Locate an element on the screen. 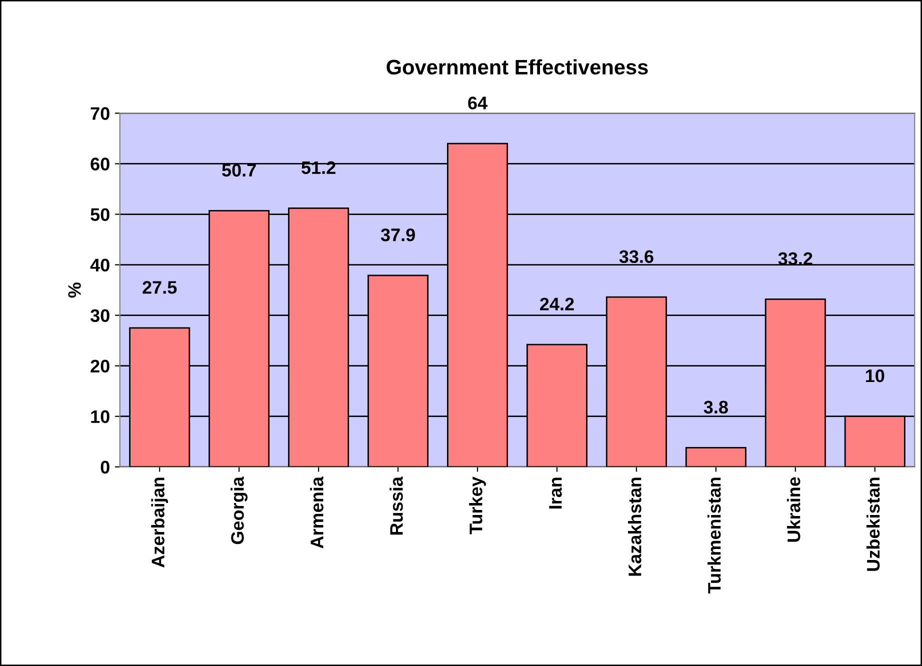 This screenshot has height=666, width=922. data-label: 33.2 is located at coordinates (795, 259).